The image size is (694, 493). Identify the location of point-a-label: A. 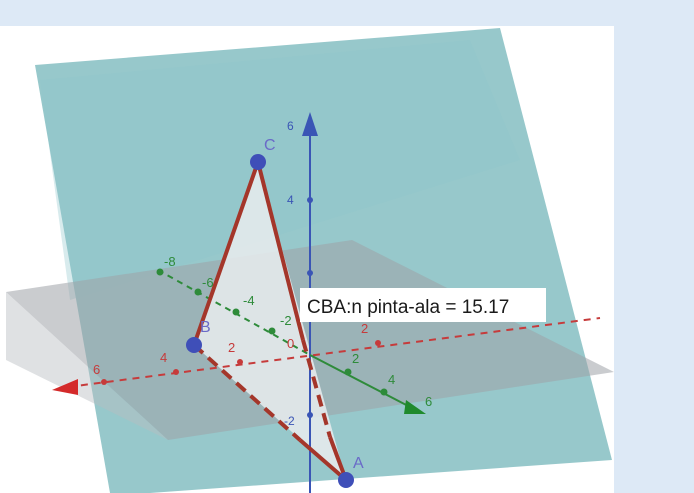
(358, 463).